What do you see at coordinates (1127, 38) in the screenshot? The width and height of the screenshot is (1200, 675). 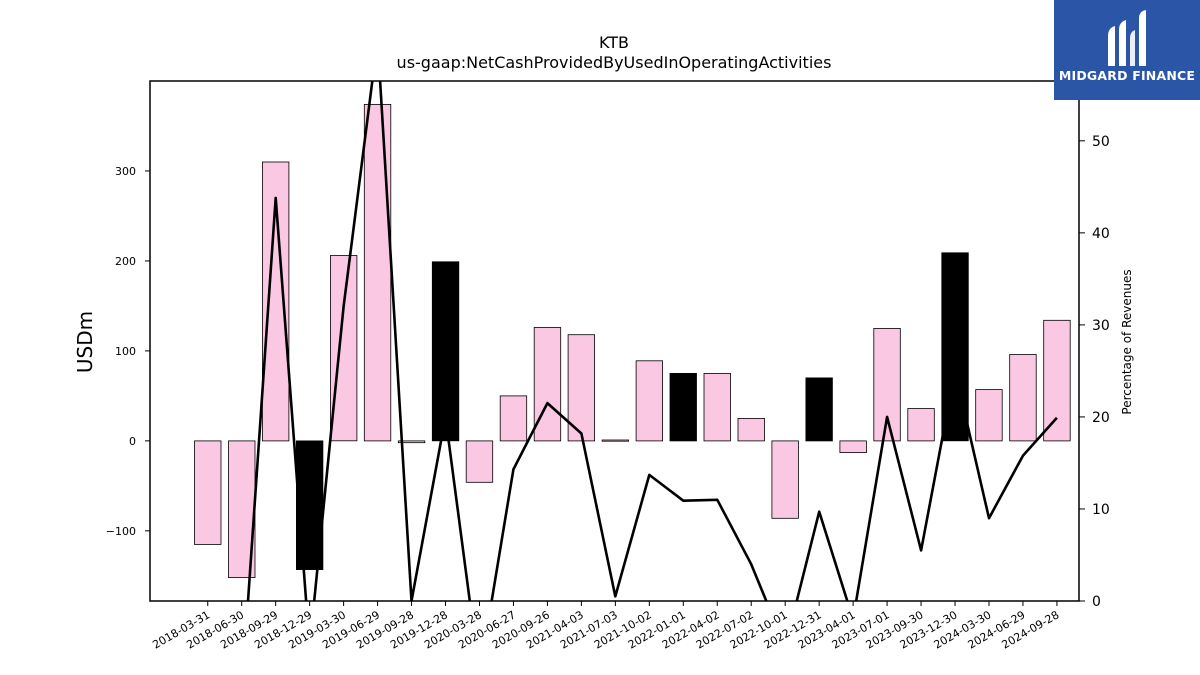 I see `brand-mark-icon` at bounding box center [1127, 38].